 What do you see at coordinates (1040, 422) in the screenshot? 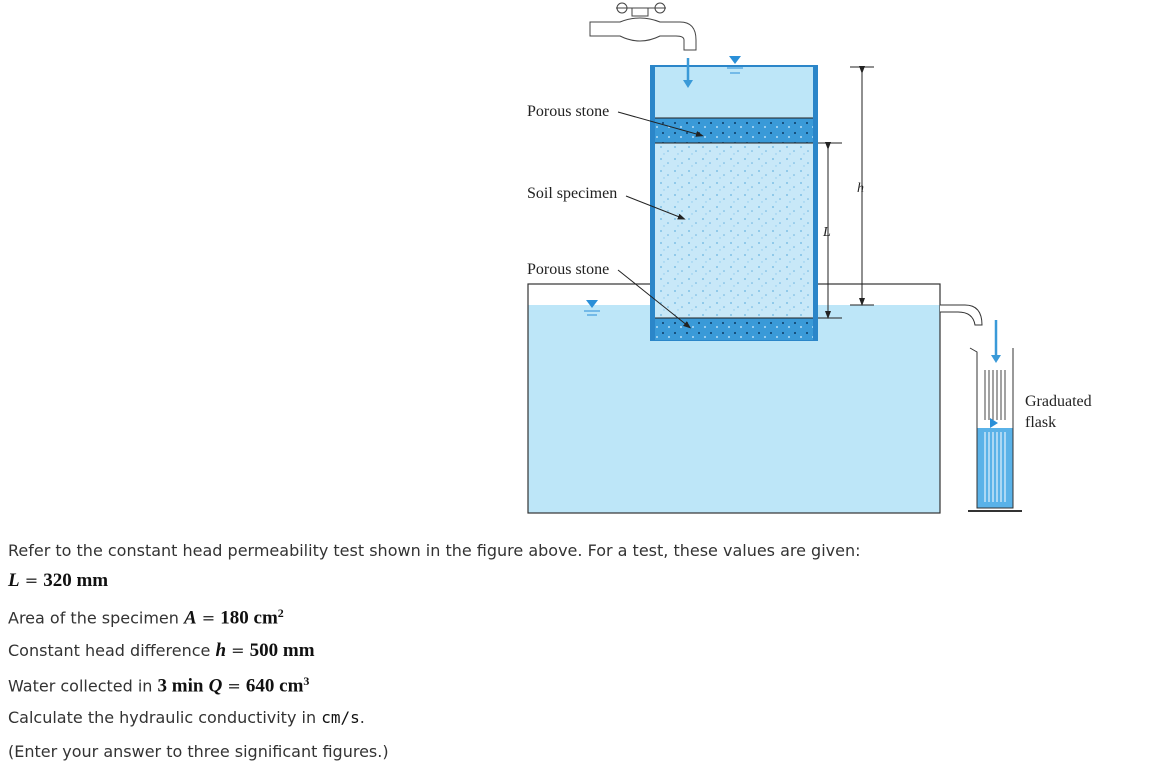
I see `label: flask` at bounding box center [1040, 422].